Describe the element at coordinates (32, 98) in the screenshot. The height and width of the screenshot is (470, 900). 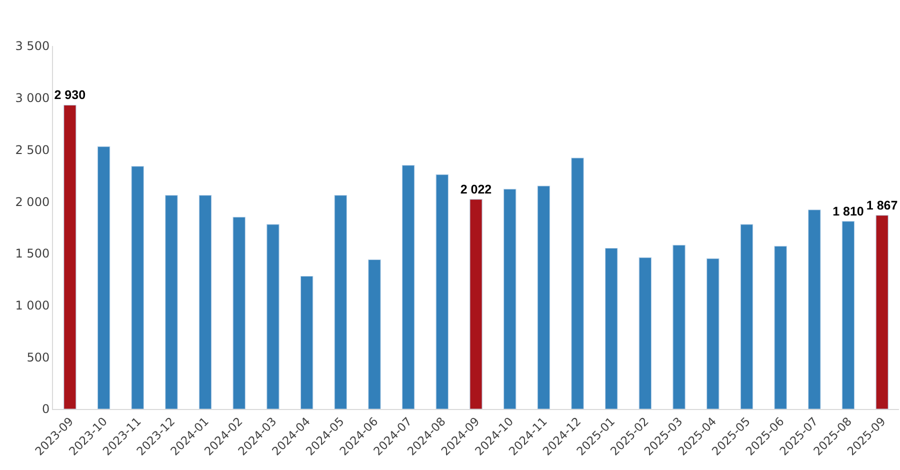
I see `y-tick-label: 3 000` at that location.